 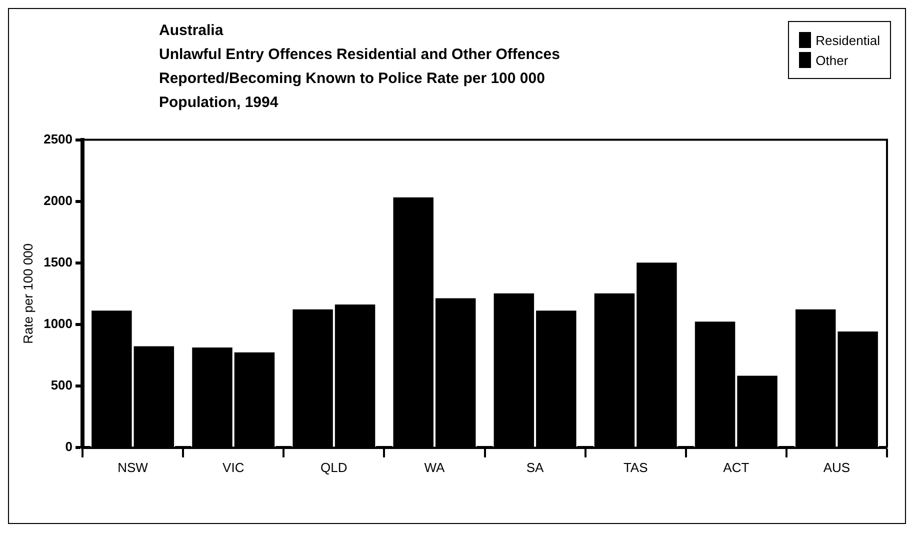 I want to click on x-tick-label: AUS, so click(x=836, y=467).